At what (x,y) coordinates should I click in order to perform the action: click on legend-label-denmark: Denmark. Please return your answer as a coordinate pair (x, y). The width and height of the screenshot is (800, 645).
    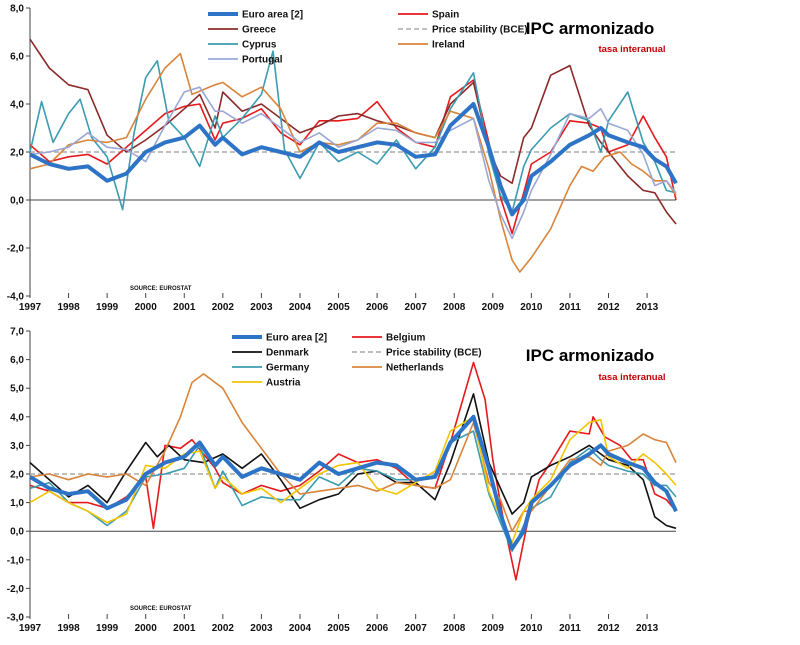
    Looking at the image, I should click on (287, 353).